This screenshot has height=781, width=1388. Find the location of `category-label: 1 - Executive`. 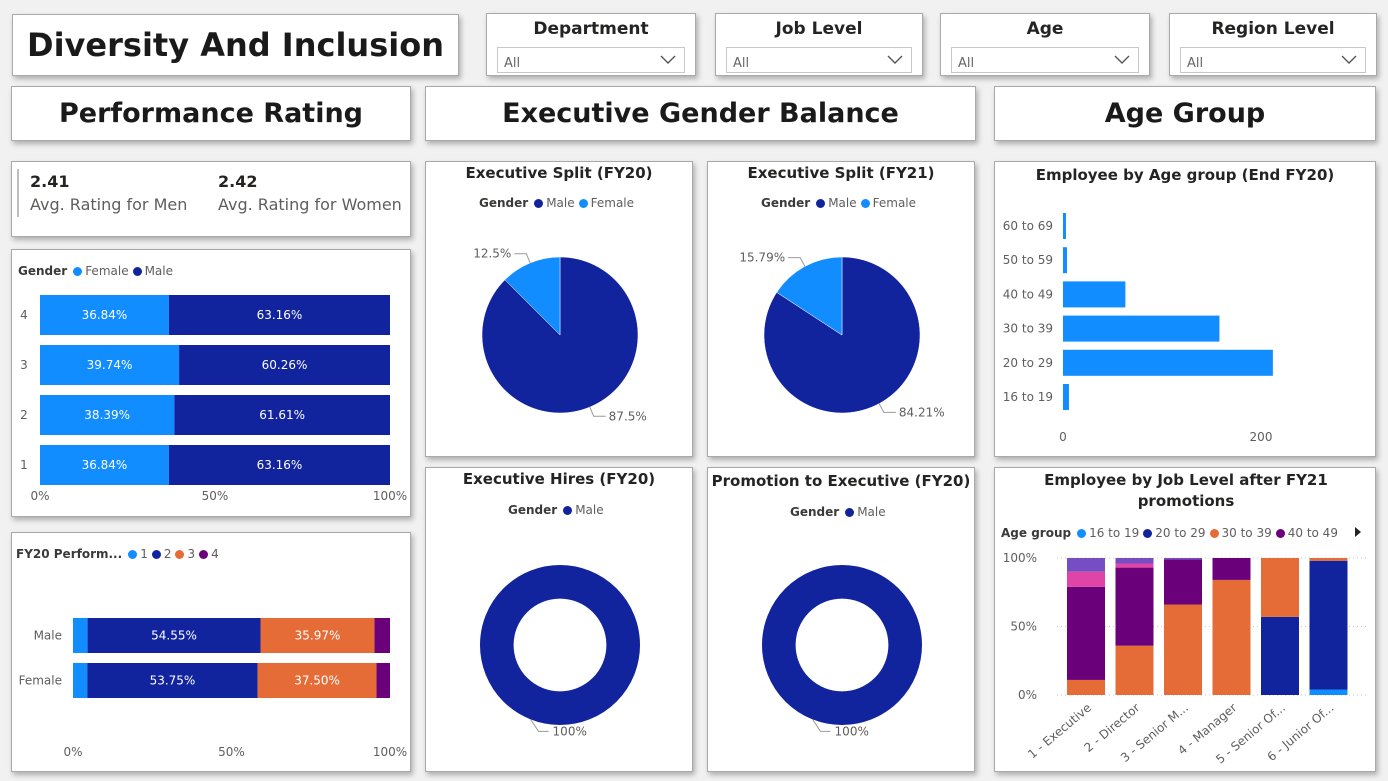

category-label: 1 - Executive is located at coordinates (1059, 731).